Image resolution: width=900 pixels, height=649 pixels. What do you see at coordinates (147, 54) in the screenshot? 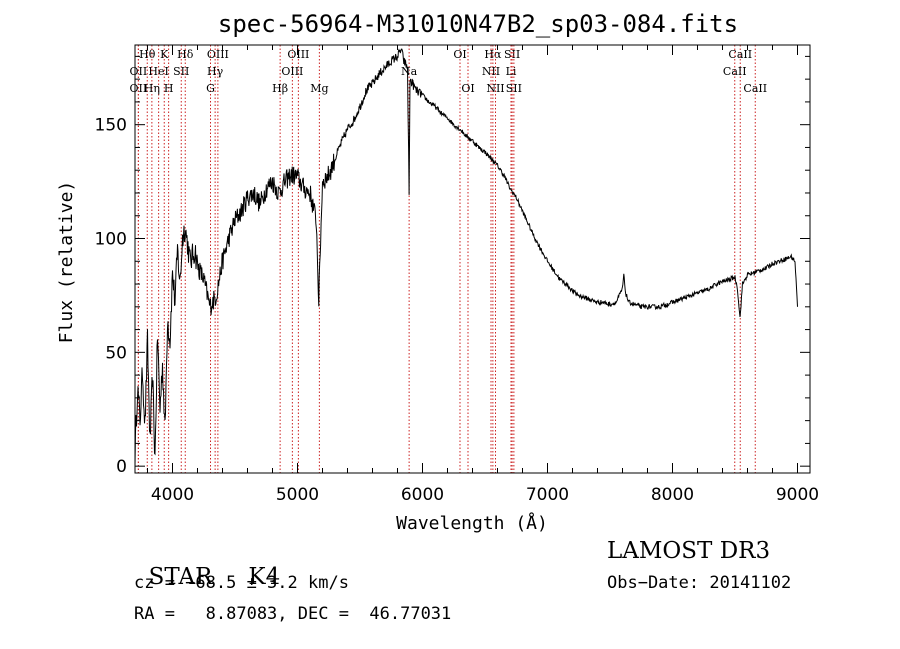
I see `line-marker-label-0: Hθ` at bounding box center [147, 54].